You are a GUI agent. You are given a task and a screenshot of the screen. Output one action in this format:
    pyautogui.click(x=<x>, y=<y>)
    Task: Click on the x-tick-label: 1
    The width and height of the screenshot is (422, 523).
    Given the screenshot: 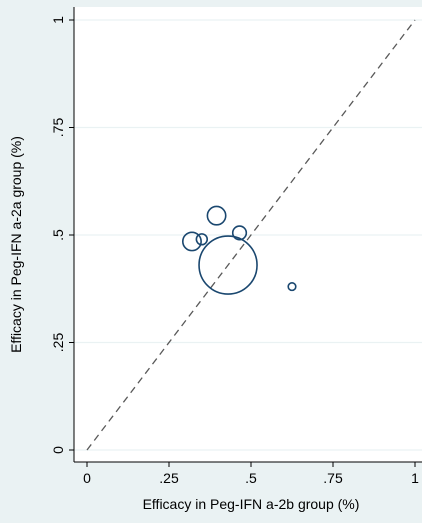 What is the action you would take?
    pyautogui.click(x=415, y=478)
    